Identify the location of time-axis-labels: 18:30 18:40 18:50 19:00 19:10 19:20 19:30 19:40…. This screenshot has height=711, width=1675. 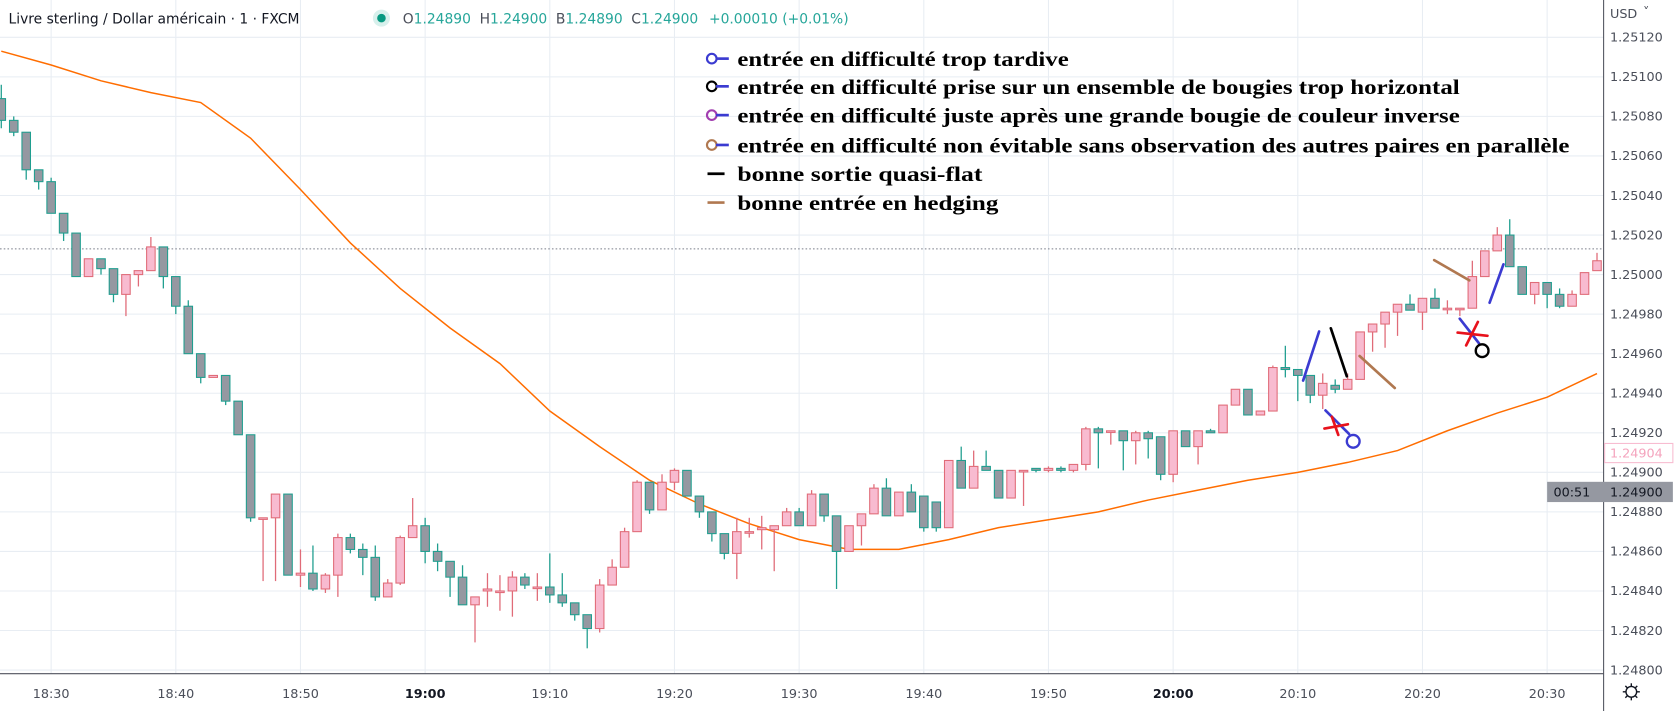
(799, 694).